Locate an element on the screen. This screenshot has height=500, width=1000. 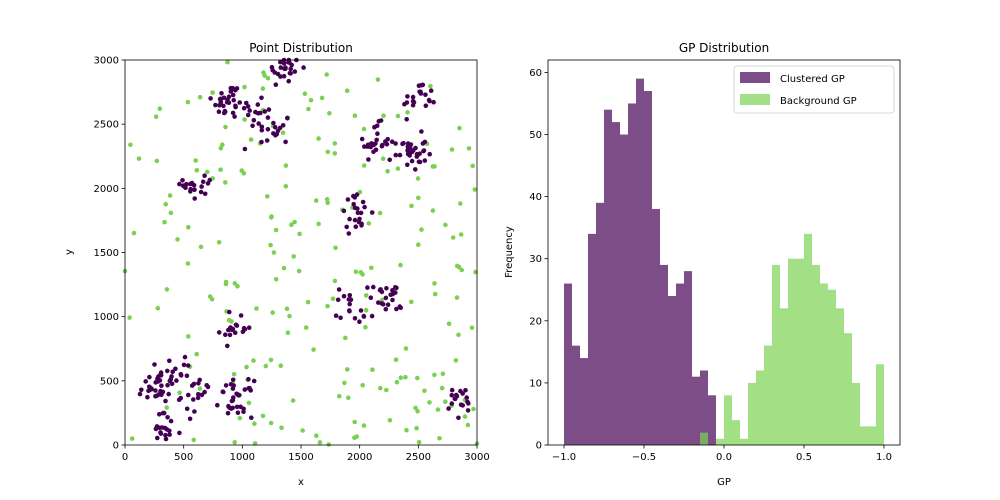
scatter-x-tick-label: 3000 is located at coordinates (476, 457).